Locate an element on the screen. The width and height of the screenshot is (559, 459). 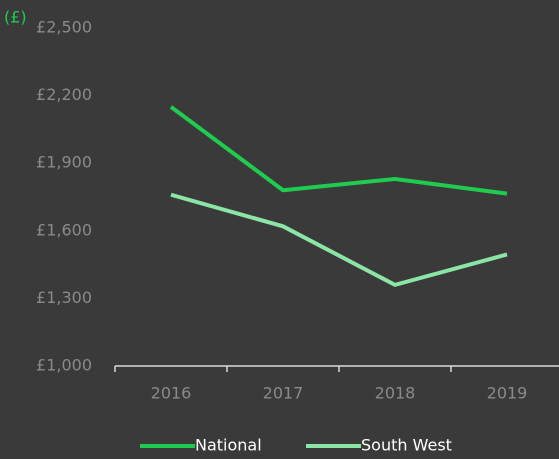
y-axis-label: (£) is located at coordinates (15, 17).